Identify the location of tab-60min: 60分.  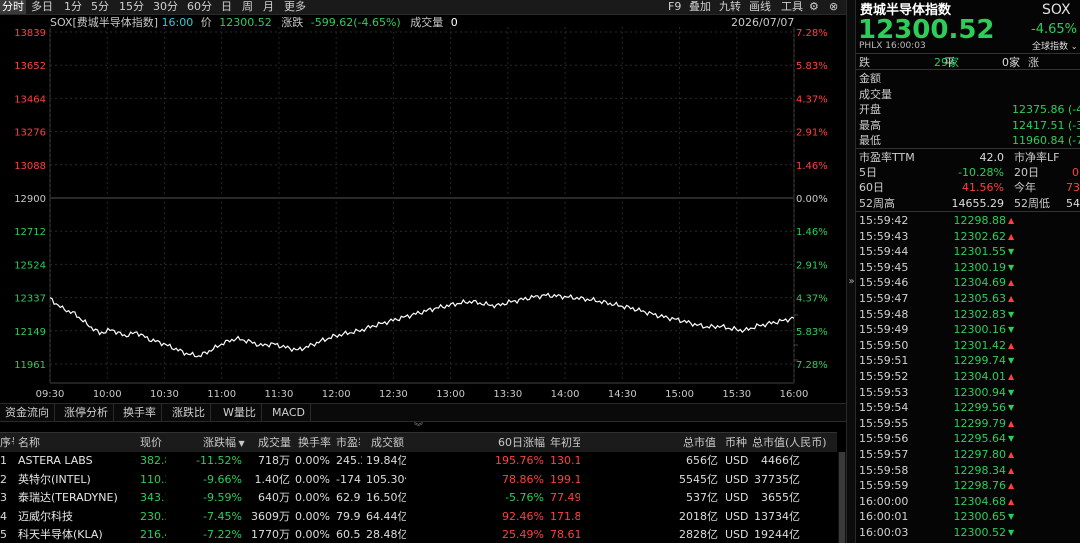
(199, 6).